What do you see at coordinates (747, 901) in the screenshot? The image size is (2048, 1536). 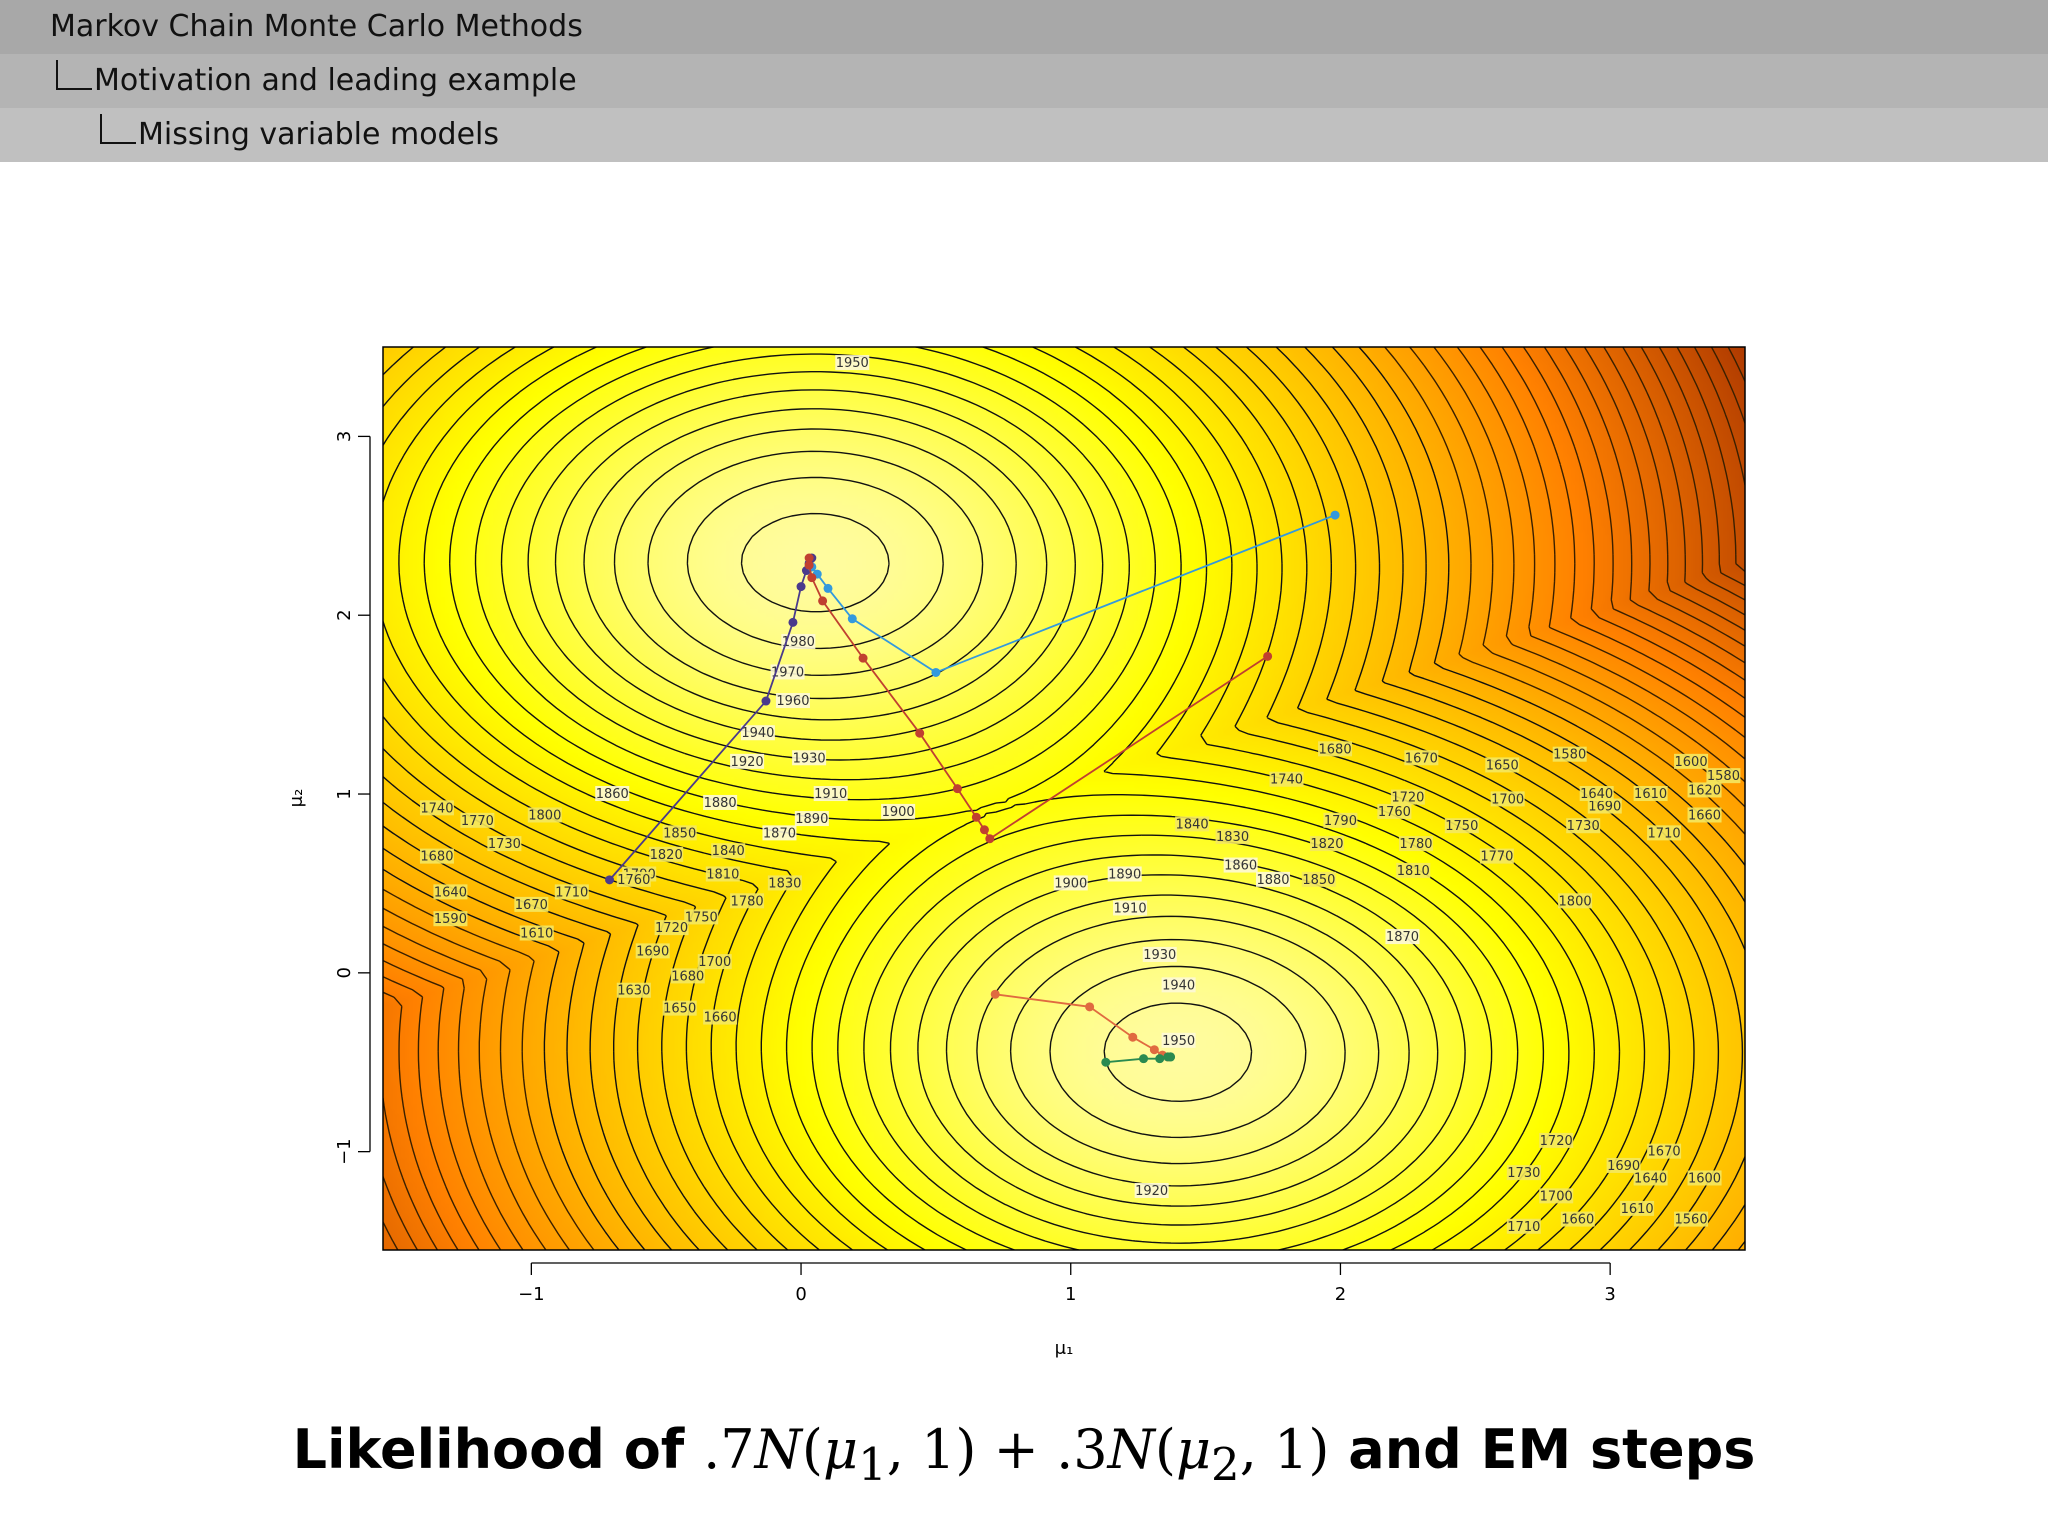 I see `contour-label: 1780` at bounding box center [747, 901].